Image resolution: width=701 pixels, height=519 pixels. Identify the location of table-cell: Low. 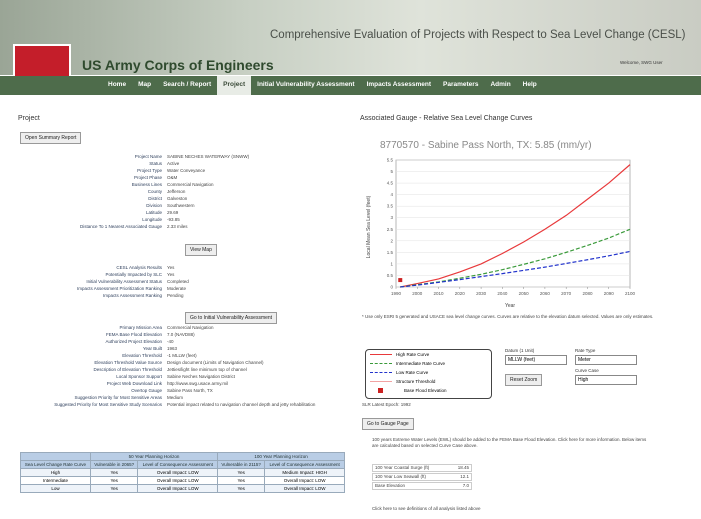
(55, 488).